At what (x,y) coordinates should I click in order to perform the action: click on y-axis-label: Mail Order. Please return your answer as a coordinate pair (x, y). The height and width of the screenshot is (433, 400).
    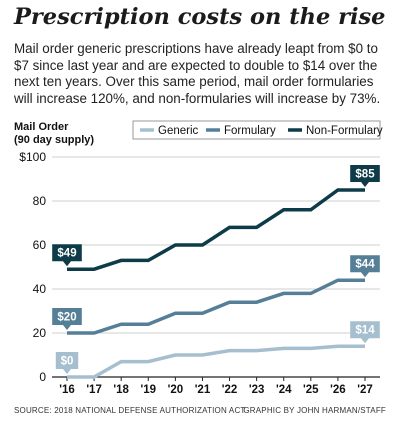
    Looking at the image, I should click on (41, 127).